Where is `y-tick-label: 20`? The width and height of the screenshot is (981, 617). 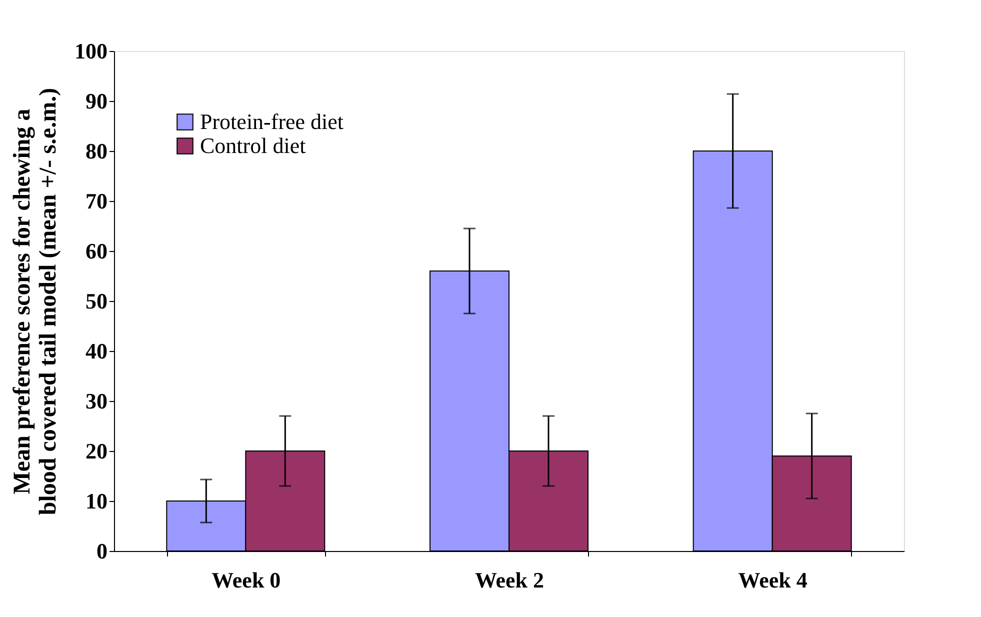 y-tick-label: 20 is located at coordinates (97, 451).